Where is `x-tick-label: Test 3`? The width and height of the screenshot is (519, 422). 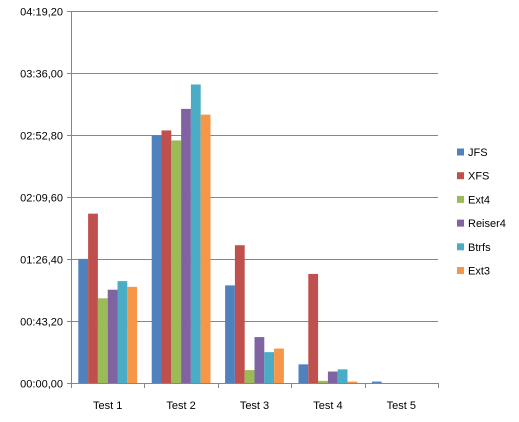 x-tick-label: Test 3 is located at coordinates (254, 406).